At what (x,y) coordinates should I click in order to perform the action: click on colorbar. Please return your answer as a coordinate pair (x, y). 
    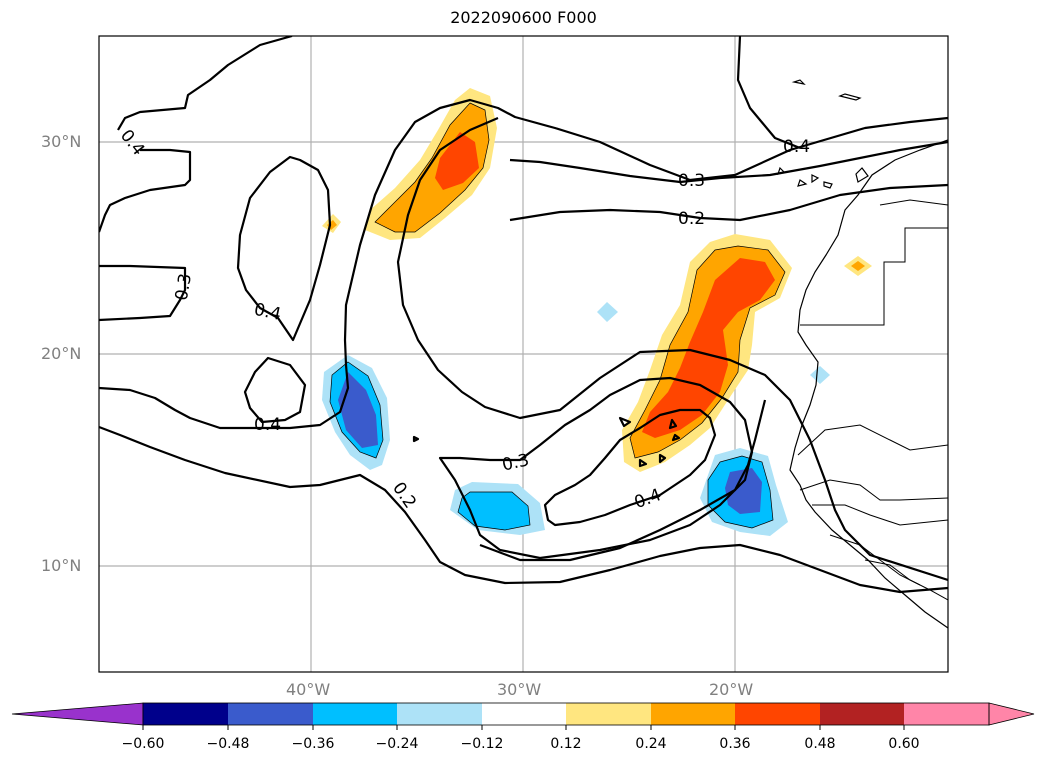
    Looking at the image, I should click on (523, 716).